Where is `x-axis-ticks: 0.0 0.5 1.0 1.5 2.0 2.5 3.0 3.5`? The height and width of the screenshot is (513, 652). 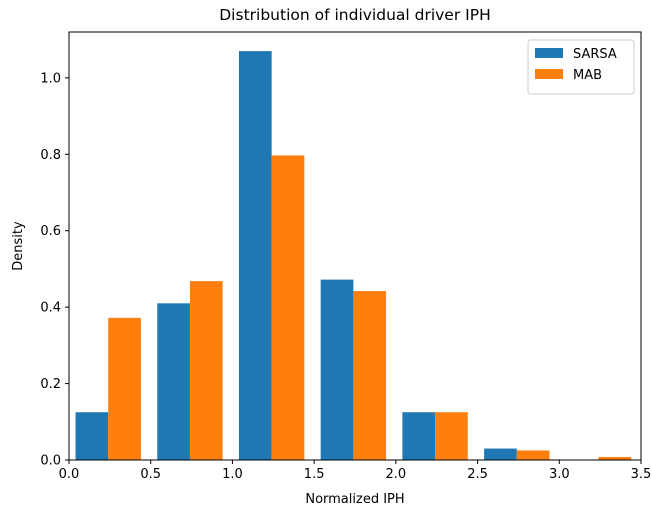
x-axis-ticks: 0.0 0.5 1.0 1.5 2.0 2.5 3.0 3.5 is located at coordinates (355, 471).